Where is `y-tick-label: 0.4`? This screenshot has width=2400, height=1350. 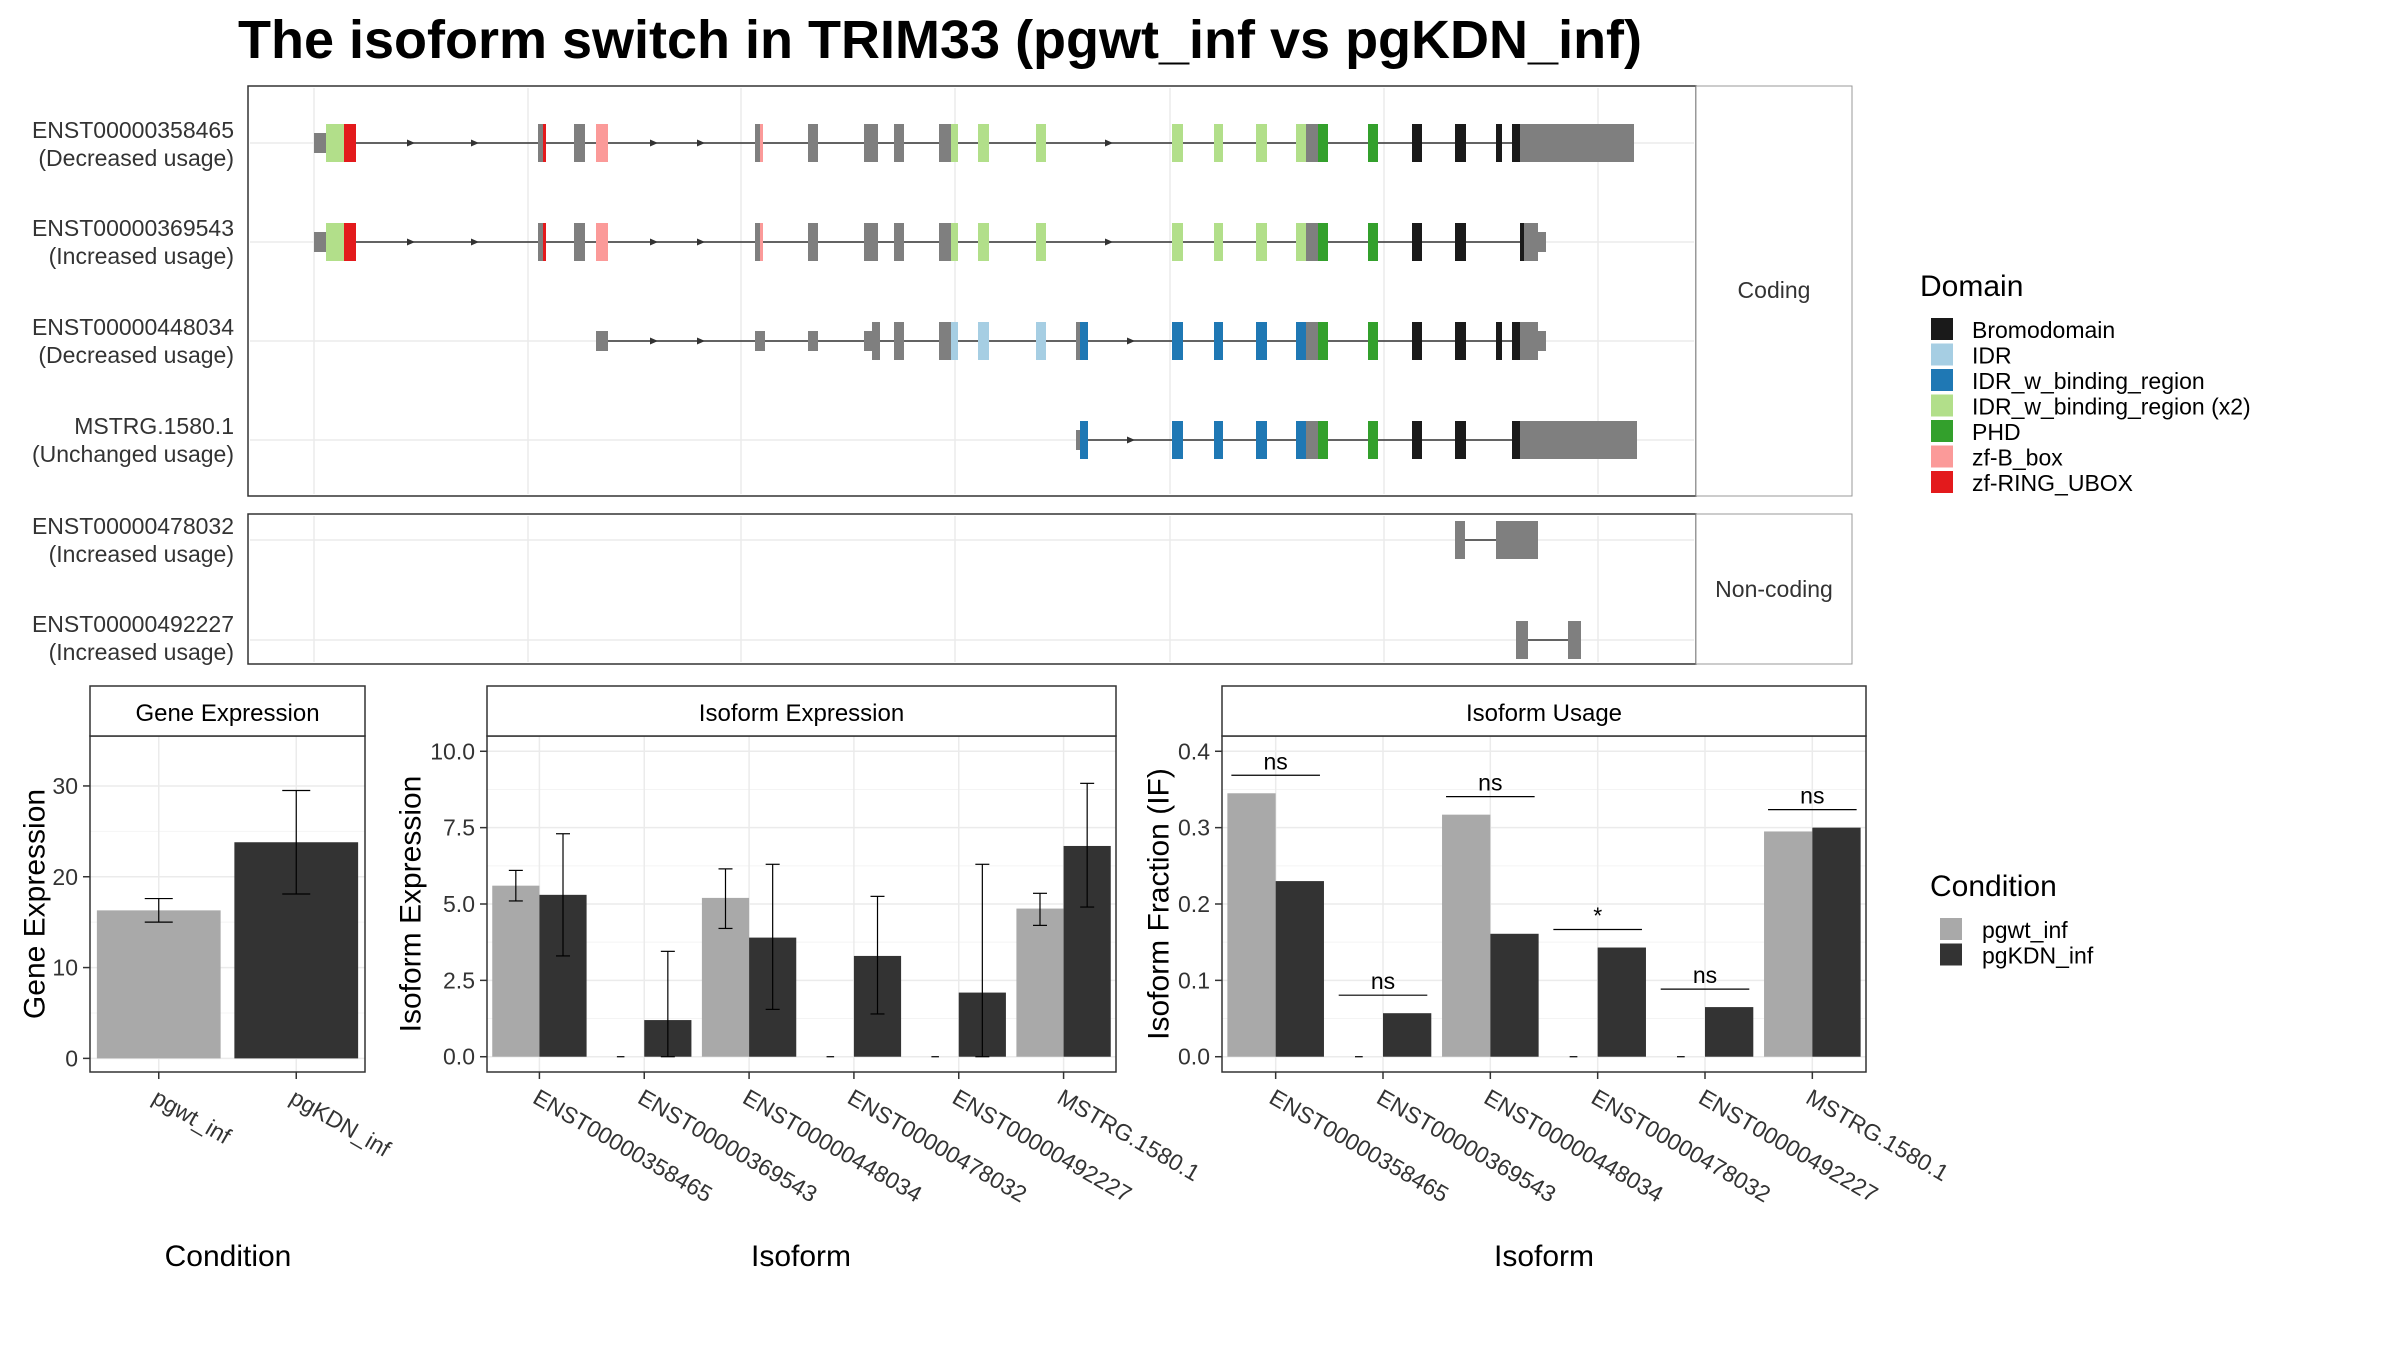
y-tick-label: 0.4 is located at coordinates (1194, 751).